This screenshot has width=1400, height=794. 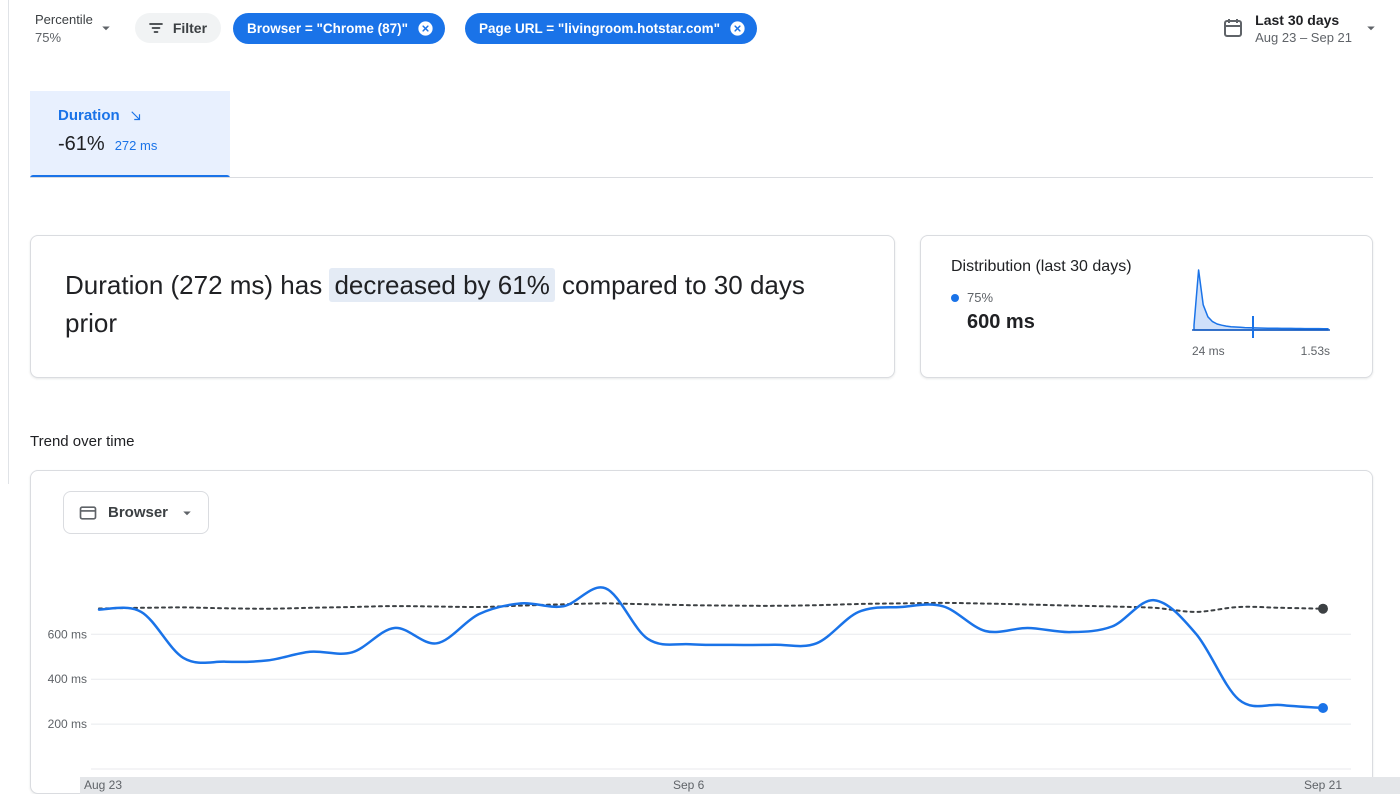 What do you see at coordinates (48, 37) in the screenshot?
I see `percentile-value: 75%` at bounding box center [48, 37].